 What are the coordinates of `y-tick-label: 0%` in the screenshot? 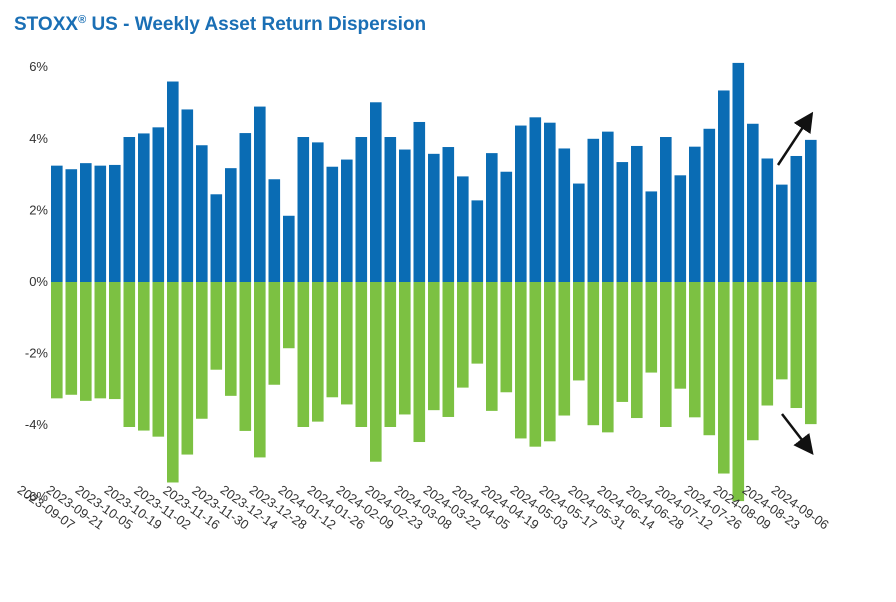 It's located at (38, 281).